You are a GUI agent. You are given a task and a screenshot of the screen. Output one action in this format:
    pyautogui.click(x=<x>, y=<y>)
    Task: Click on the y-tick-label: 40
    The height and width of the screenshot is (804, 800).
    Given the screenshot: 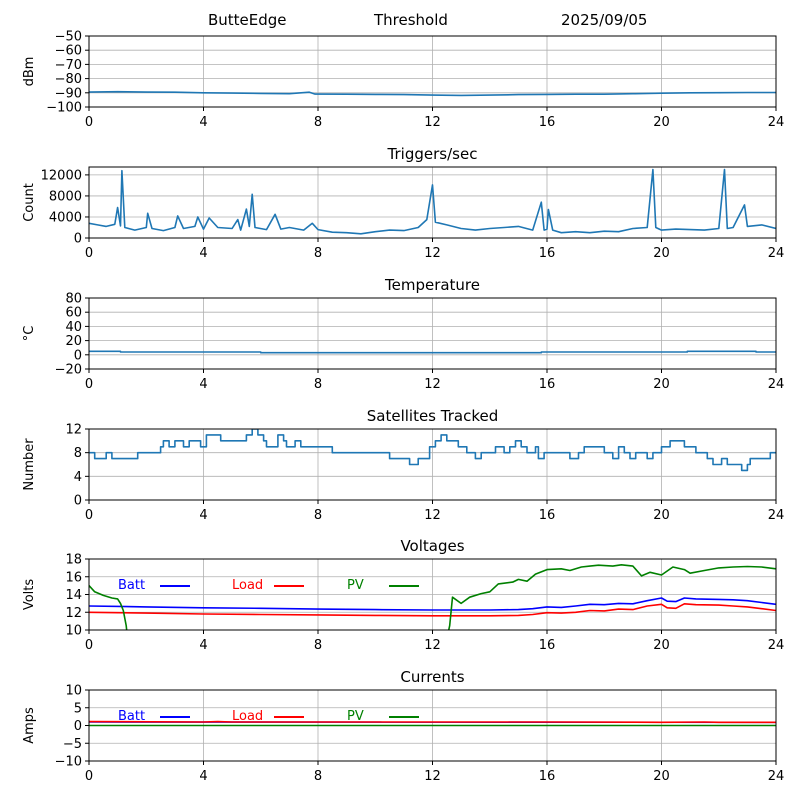 What is the action you would take?
    pyautogui.click(x=73, y=327)
    